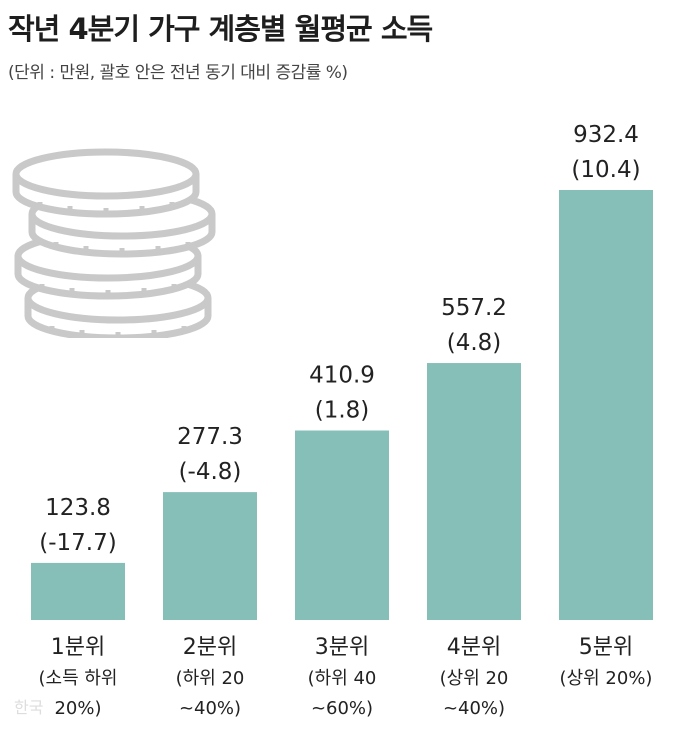 This screenshot has width=680, height=737. I want to click on category-label-4-line-3: ~40%), so click(474, 708).